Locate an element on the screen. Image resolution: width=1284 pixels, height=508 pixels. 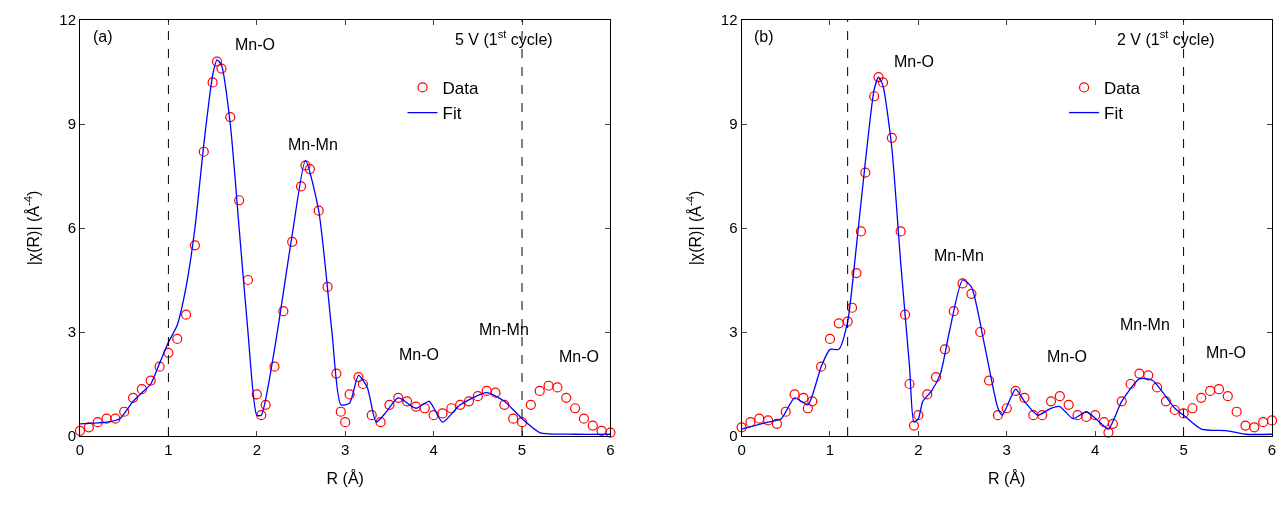
annotation: (b) is located at coordinates (764, 36).